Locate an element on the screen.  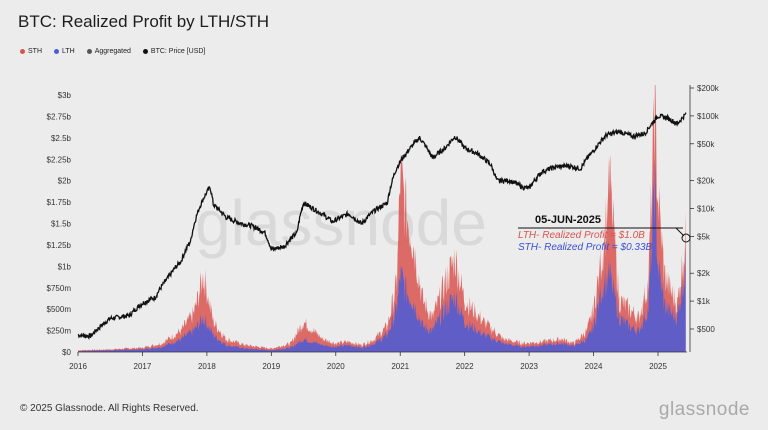
legend-swatch-sth is located at coordinates (22, 51).